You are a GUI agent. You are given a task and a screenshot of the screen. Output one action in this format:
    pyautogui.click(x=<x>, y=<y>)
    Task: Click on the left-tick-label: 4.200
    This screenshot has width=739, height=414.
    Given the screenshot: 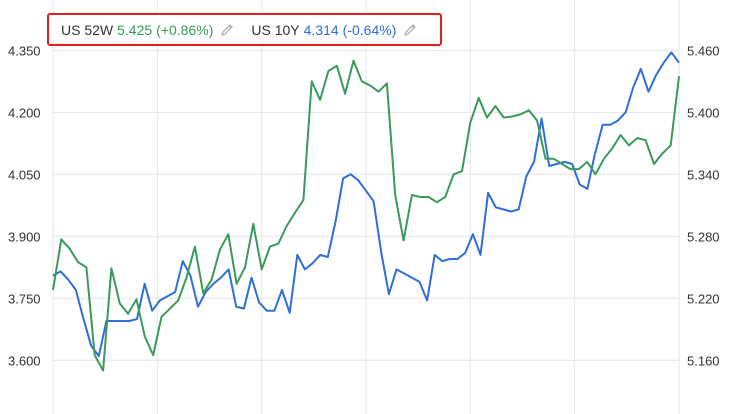 What is the action you would take?
    pyautogui.click(x=24, y=112)
    